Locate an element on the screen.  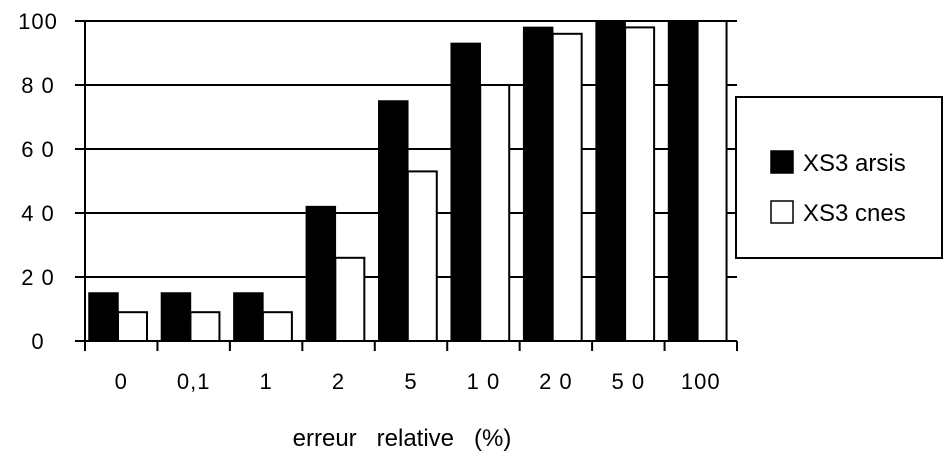
x-tick-label: 5 is located at coordinates (410, 381).